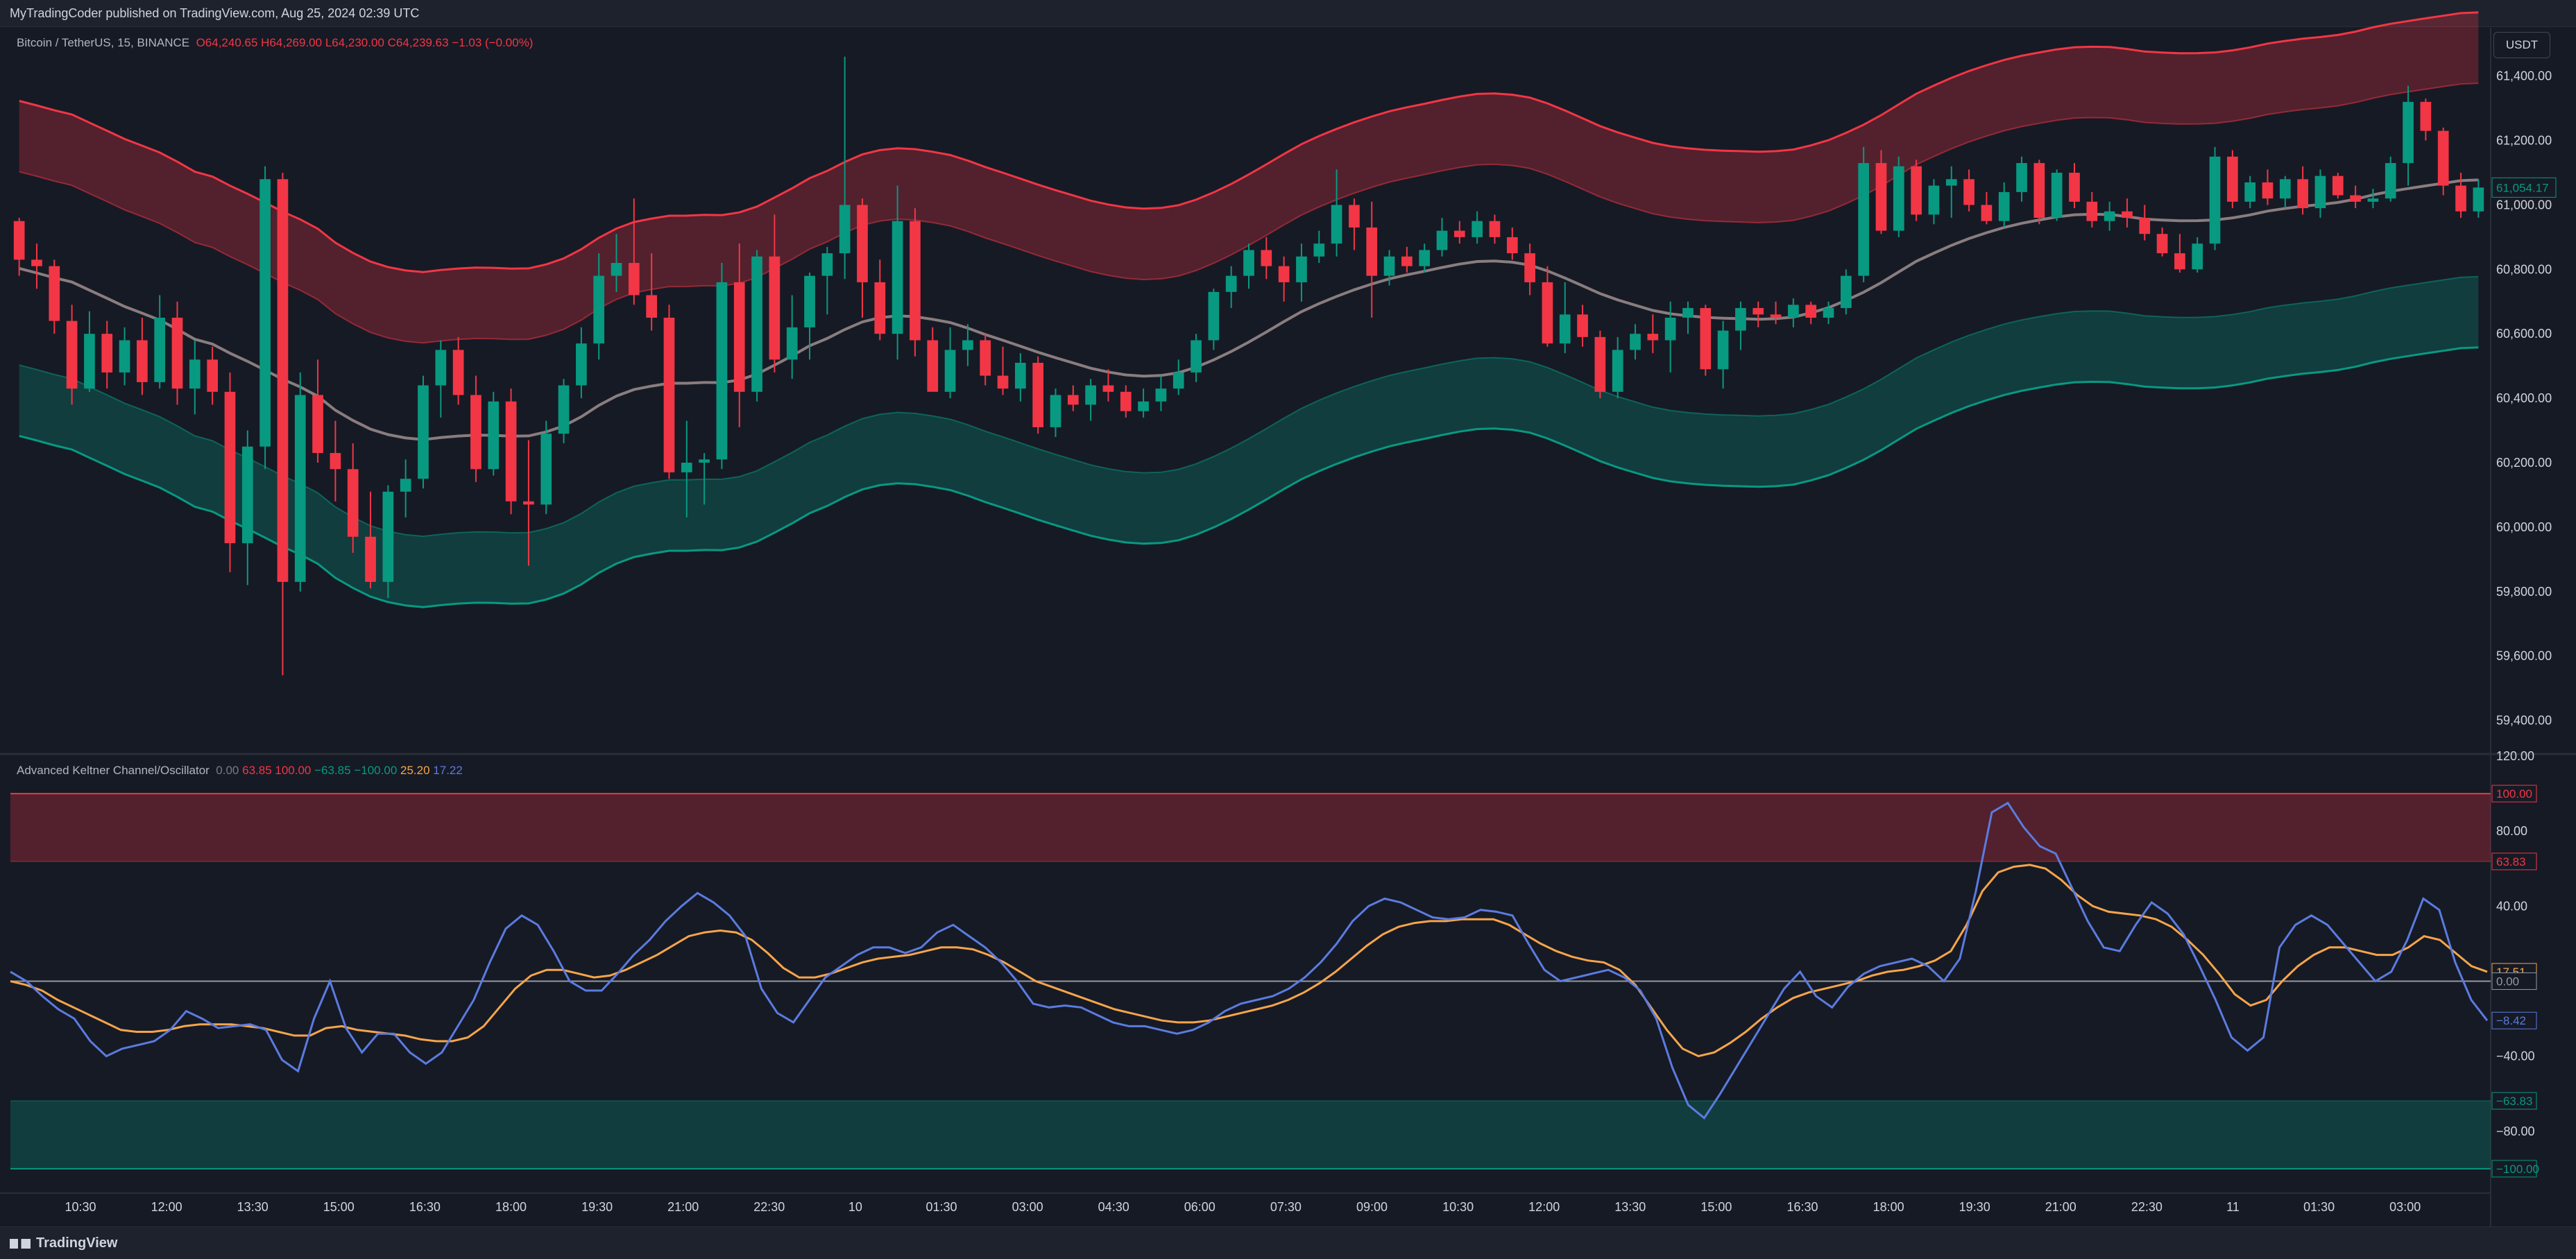 The height and width of the screenshot is (1259, 2576). Describe the element at coordinates (77, 1243) in the screenshot. I see `brand-name: TradingView` at that location.